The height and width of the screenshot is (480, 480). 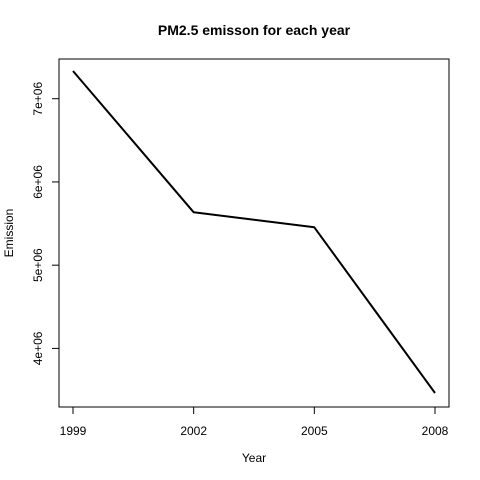 I want to click on x-tick-label: 1999, so click(x=73, y=431).